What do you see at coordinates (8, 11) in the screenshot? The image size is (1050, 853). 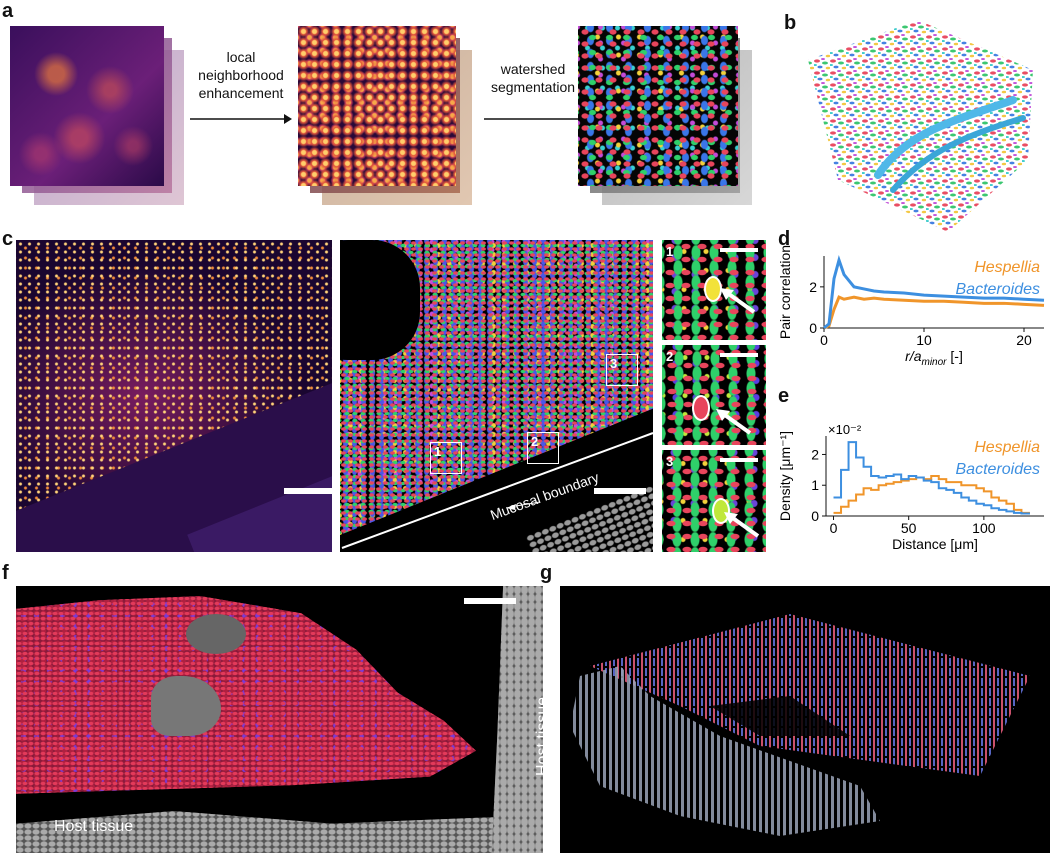 I see `panel-label-a: a` at bounding box center [8, 11].